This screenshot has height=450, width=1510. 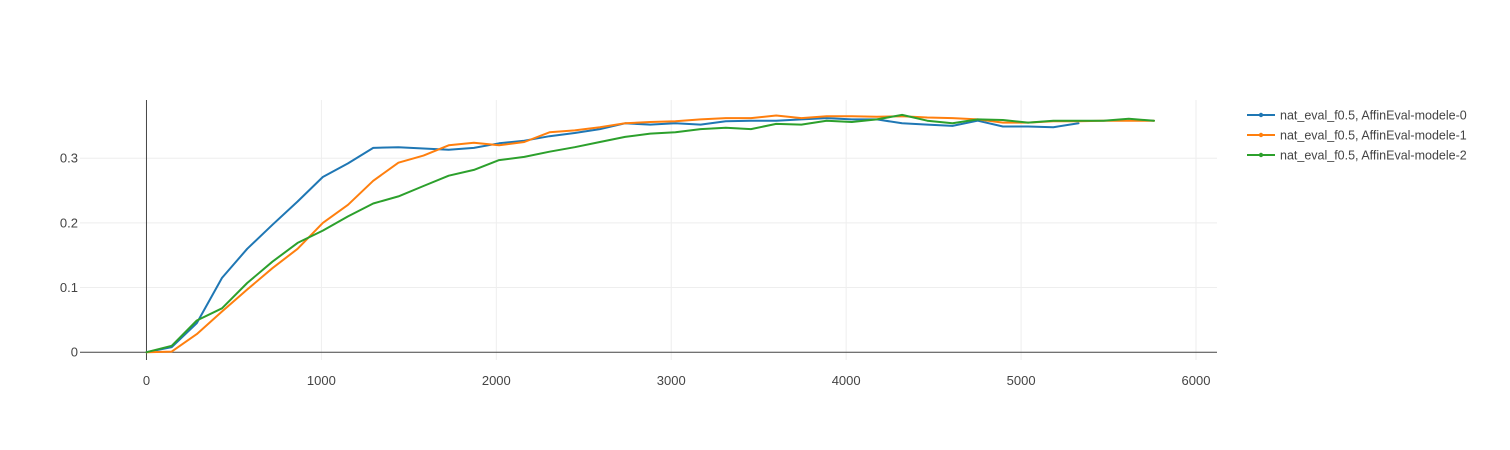 I want to click on legend-item-2: nat_eval_f0.5, AffinEval-modele-2, so click(x=1357, y=156).